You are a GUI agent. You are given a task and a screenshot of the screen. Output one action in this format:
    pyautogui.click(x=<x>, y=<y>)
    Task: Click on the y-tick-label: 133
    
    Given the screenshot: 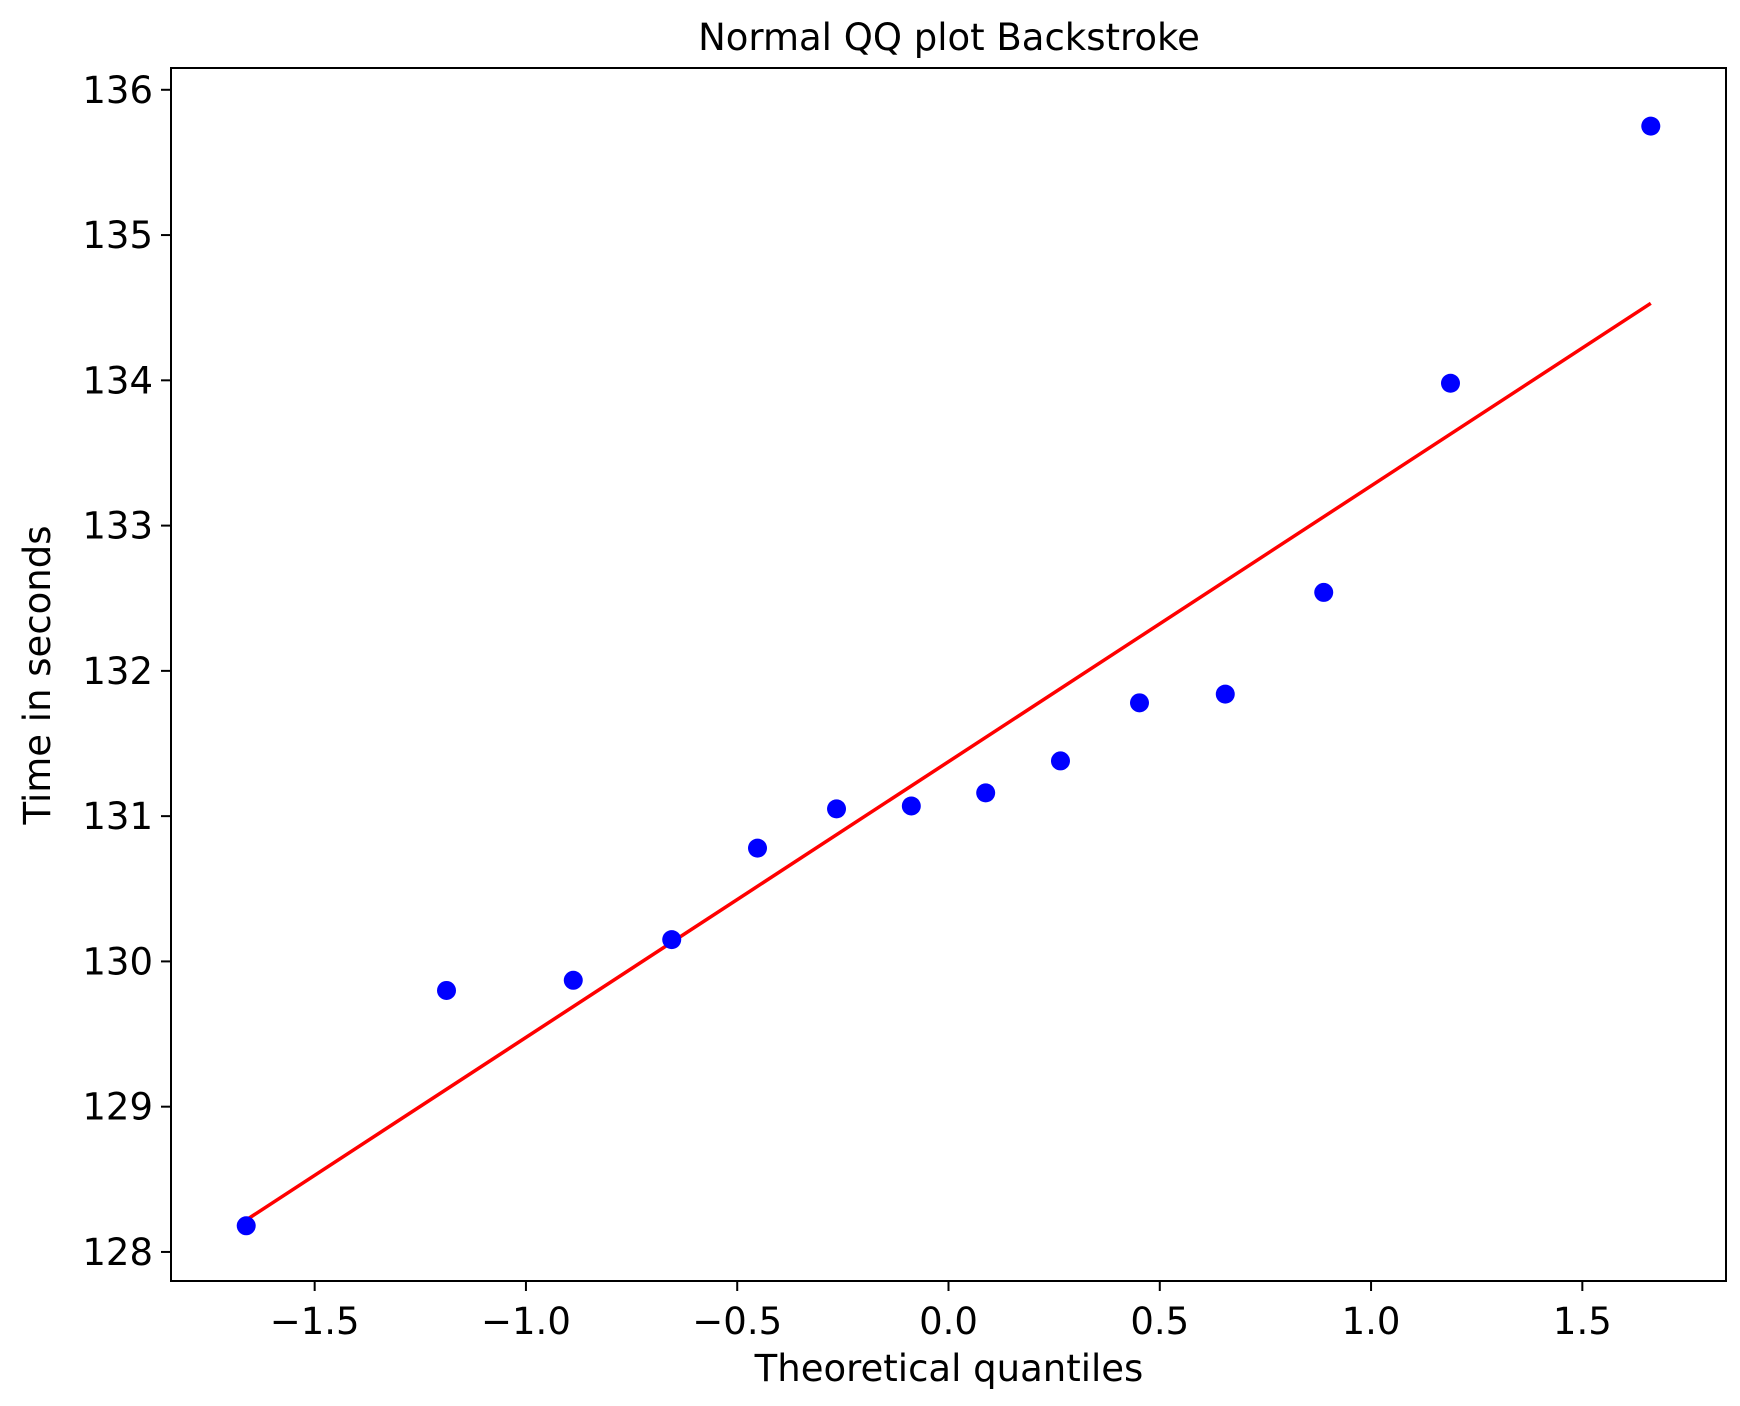 What is the action you would take?
    pyautogui.click(x=117, y=526)
    